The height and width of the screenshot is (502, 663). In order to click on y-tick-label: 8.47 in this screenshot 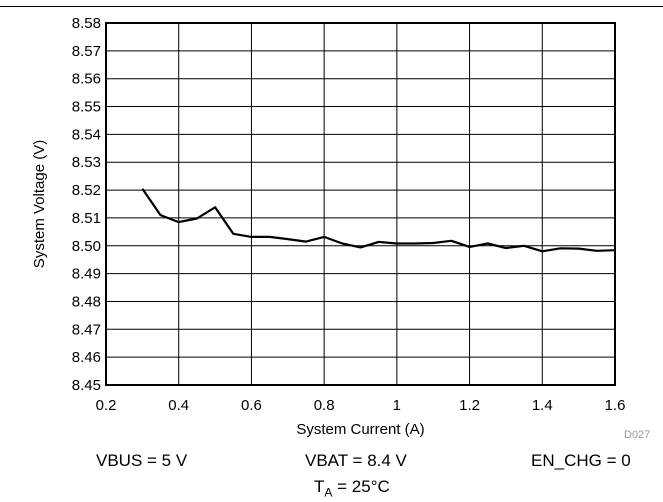, I will do `click(86, 329)`.